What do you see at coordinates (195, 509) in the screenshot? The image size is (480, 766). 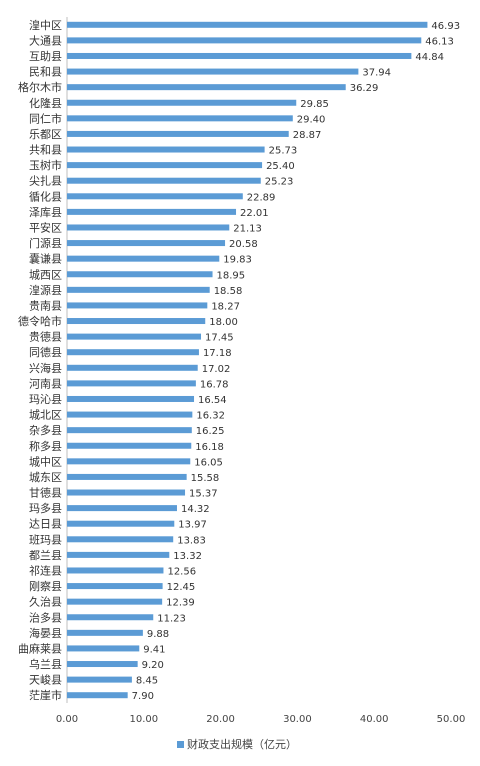 I see `value-label: 14.32` at bounding box center [195, 509].